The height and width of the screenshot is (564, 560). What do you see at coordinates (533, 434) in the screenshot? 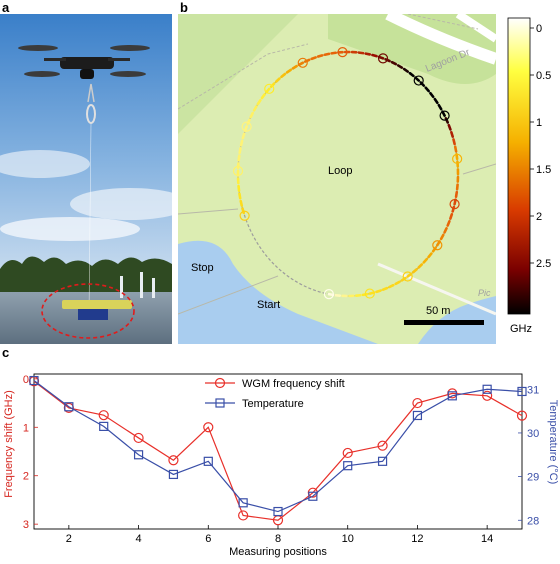
I see `y-right-tick-label: 30` at bounding box center [533, 434].